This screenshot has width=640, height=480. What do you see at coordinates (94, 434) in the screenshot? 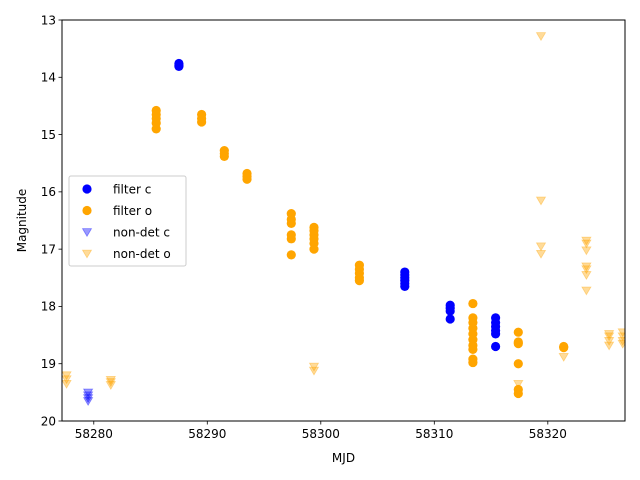
I see `x-tick-label: 58280` at bounding box center [94, 434].